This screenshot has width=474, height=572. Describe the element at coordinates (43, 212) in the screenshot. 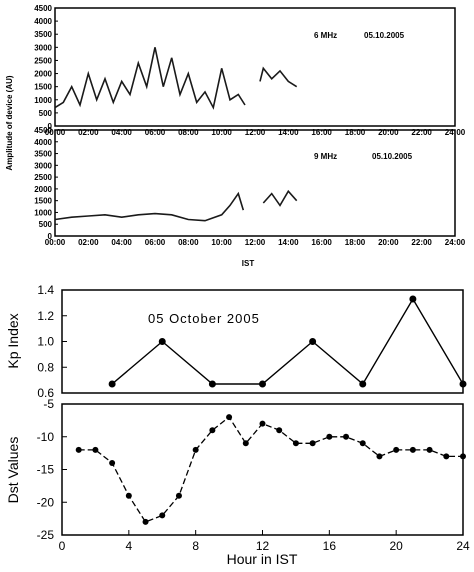

I see `y-tick-label: 1000` at that location.